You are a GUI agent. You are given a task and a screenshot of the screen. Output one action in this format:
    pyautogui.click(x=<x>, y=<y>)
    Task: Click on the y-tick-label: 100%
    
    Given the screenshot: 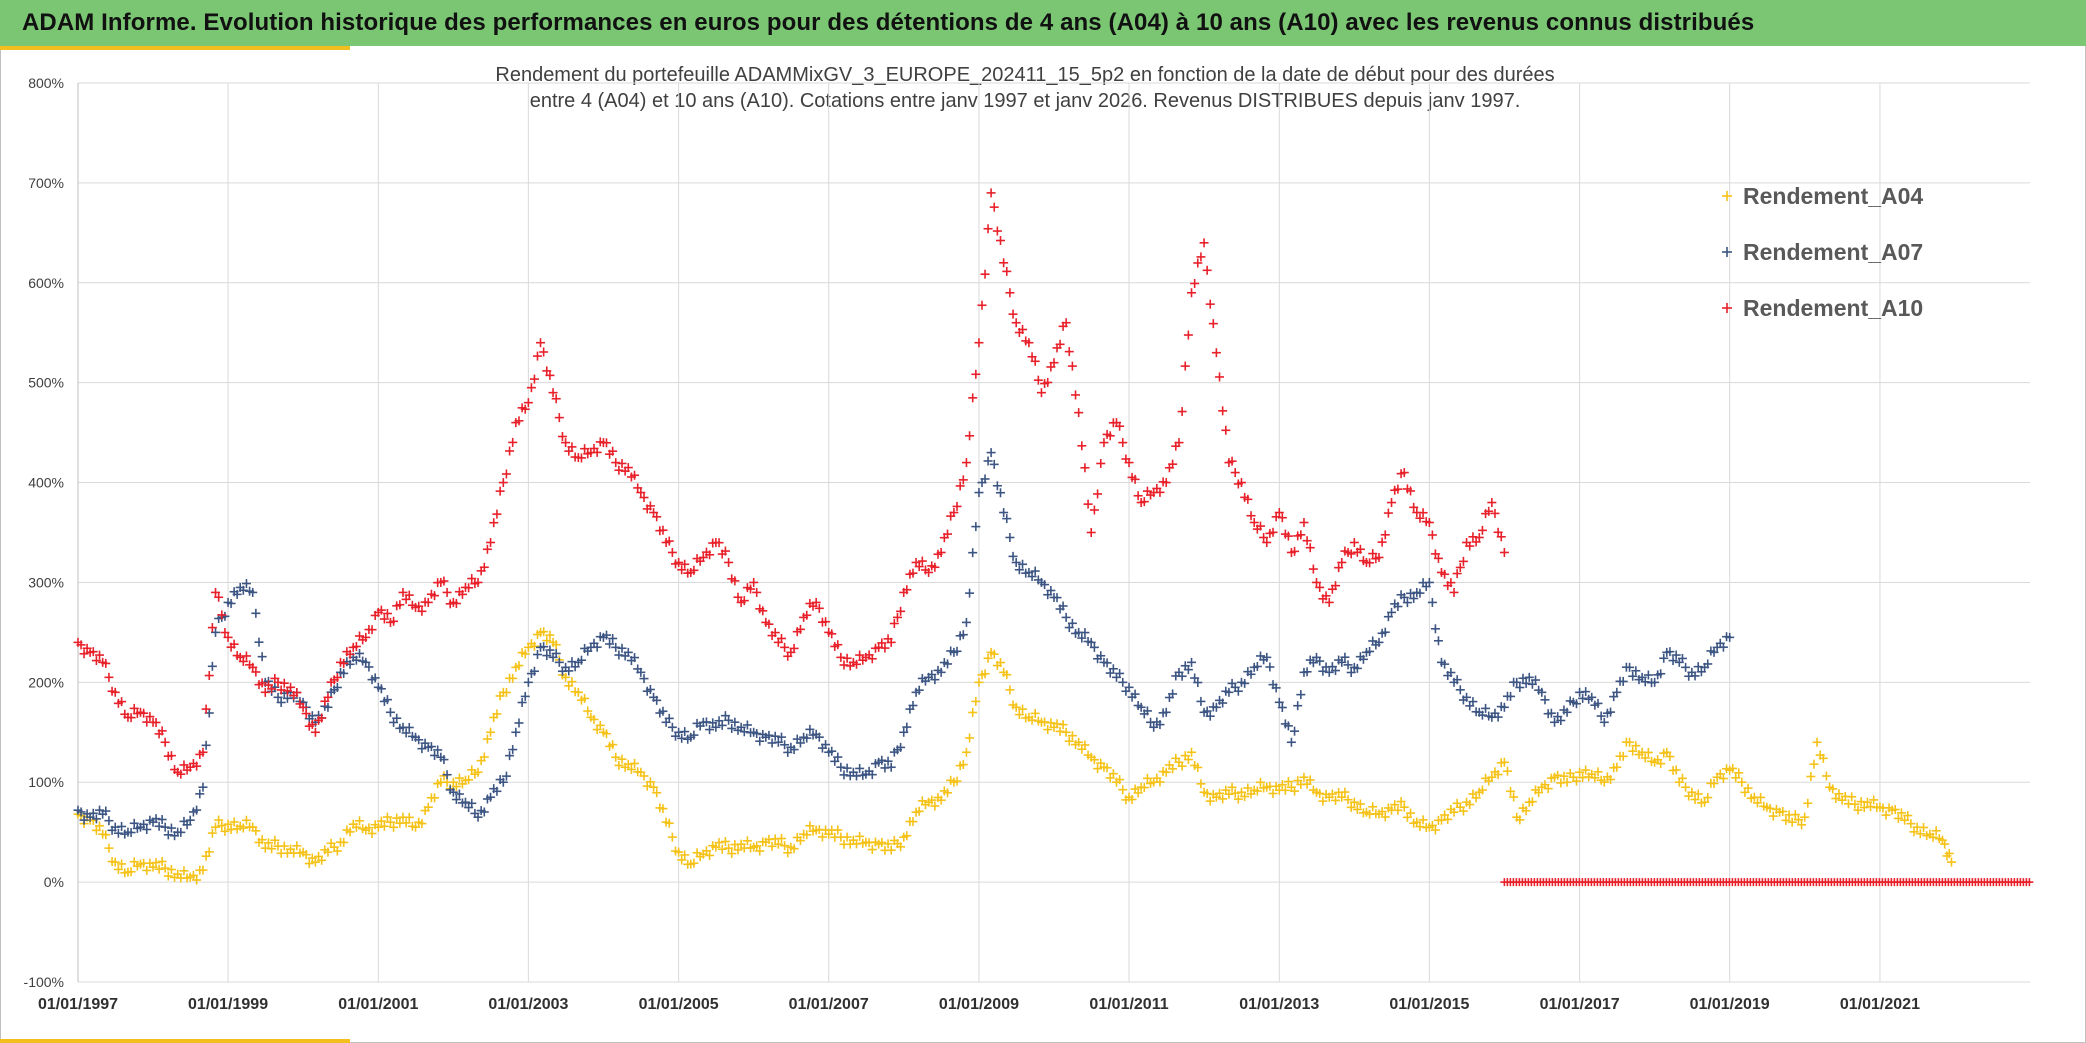 What is the action you would take?
    pyautogui.click(x=46, y=782)
    